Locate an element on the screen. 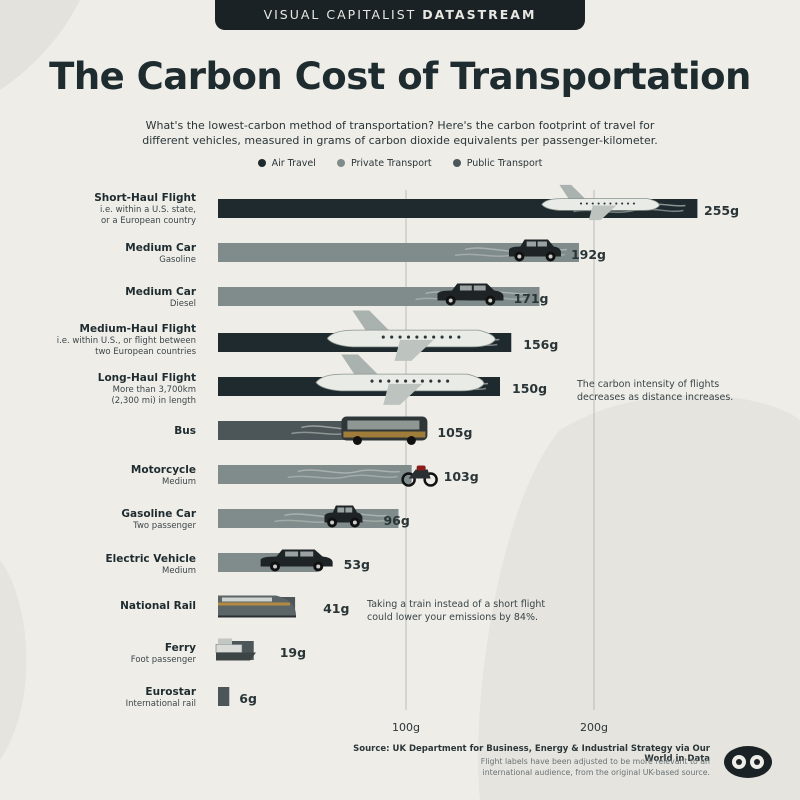 The image size is (800, 800). value-label: 6g is located at coordinates (248, 698).